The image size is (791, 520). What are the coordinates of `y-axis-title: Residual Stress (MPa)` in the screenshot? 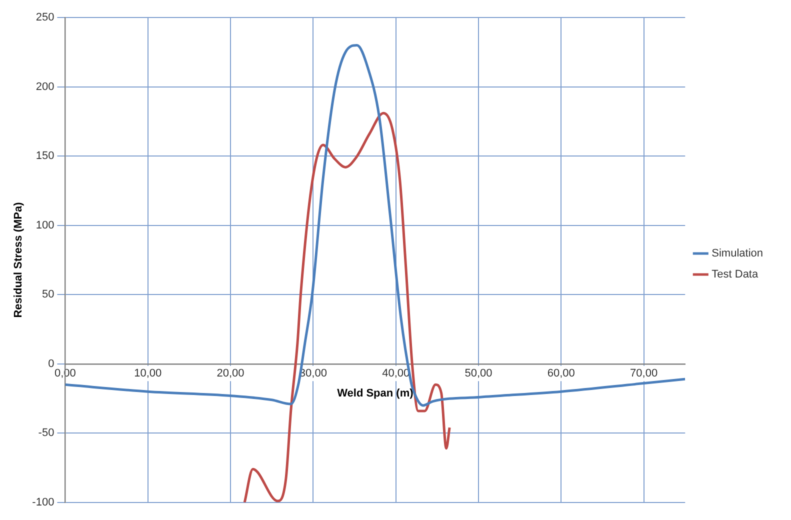 It's located at (18, 260).